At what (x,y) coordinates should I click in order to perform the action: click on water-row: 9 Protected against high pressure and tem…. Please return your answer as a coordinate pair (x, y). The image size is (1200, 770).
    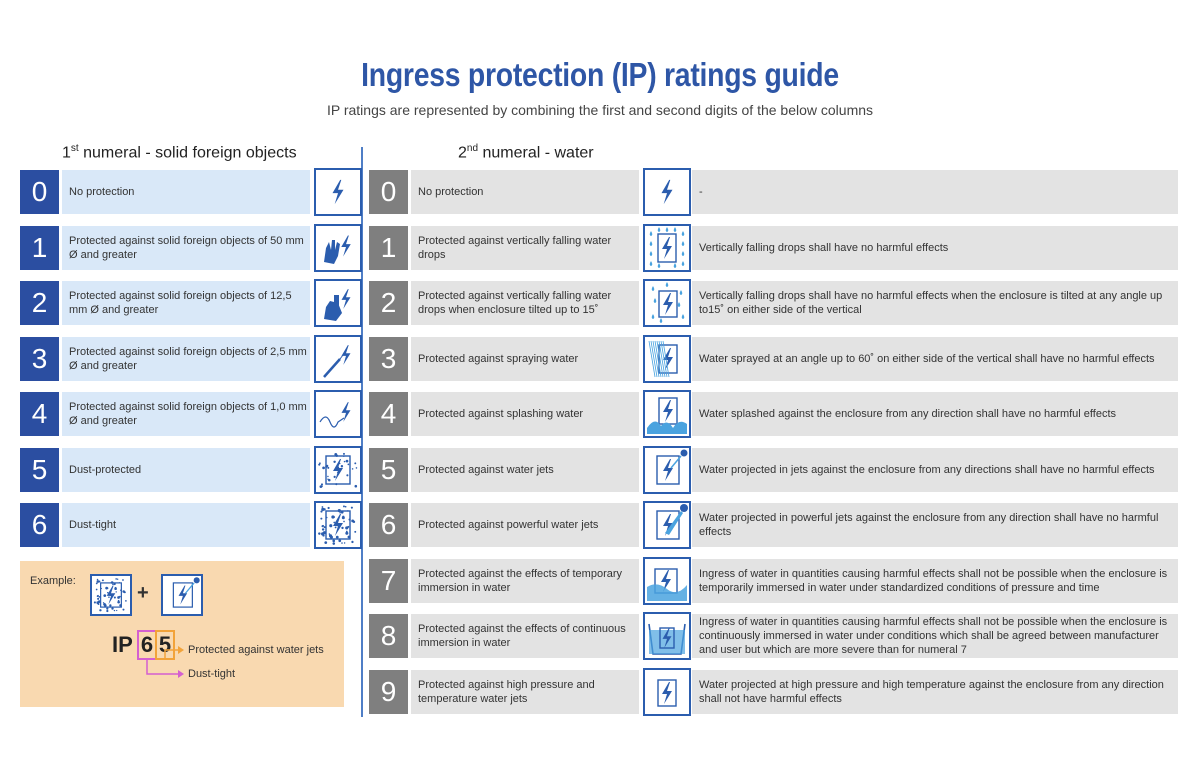
    Looking at the image, I should click on (774, 691).